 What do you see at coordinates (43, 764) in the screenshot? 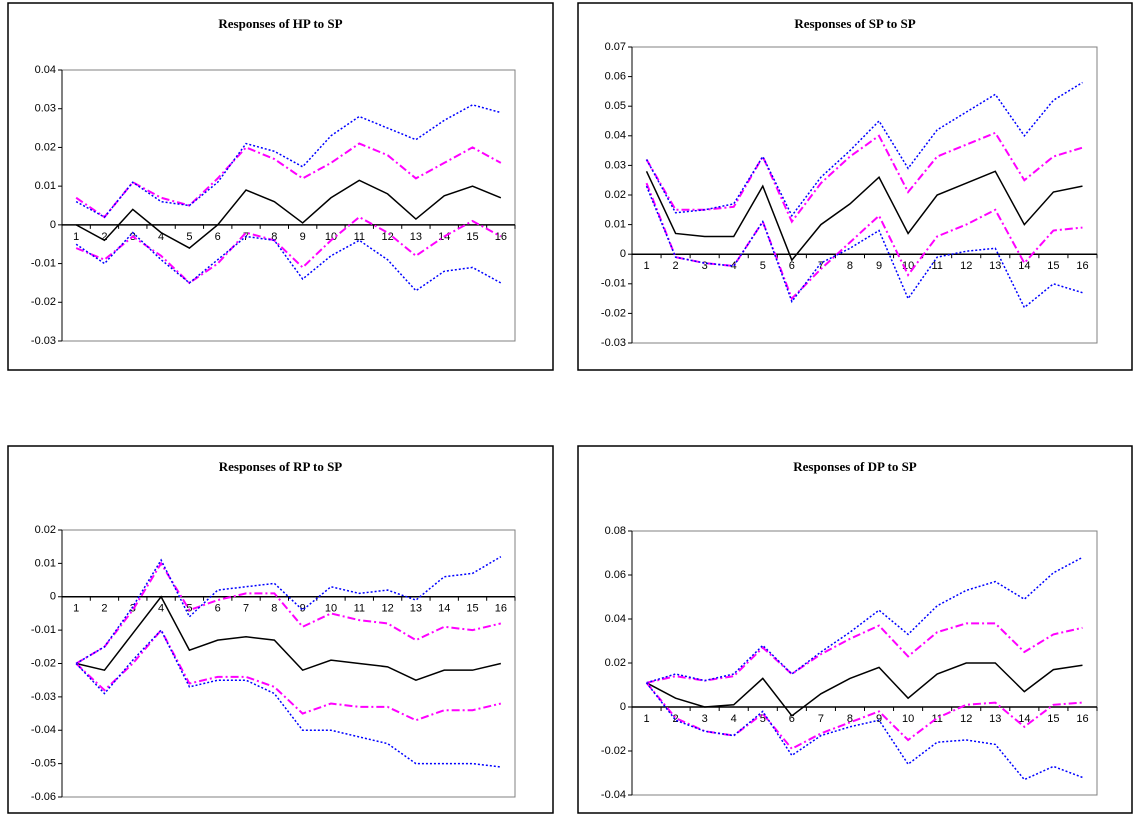
I see `y-tick-label: -0.05` at bounding box center [43, 764].